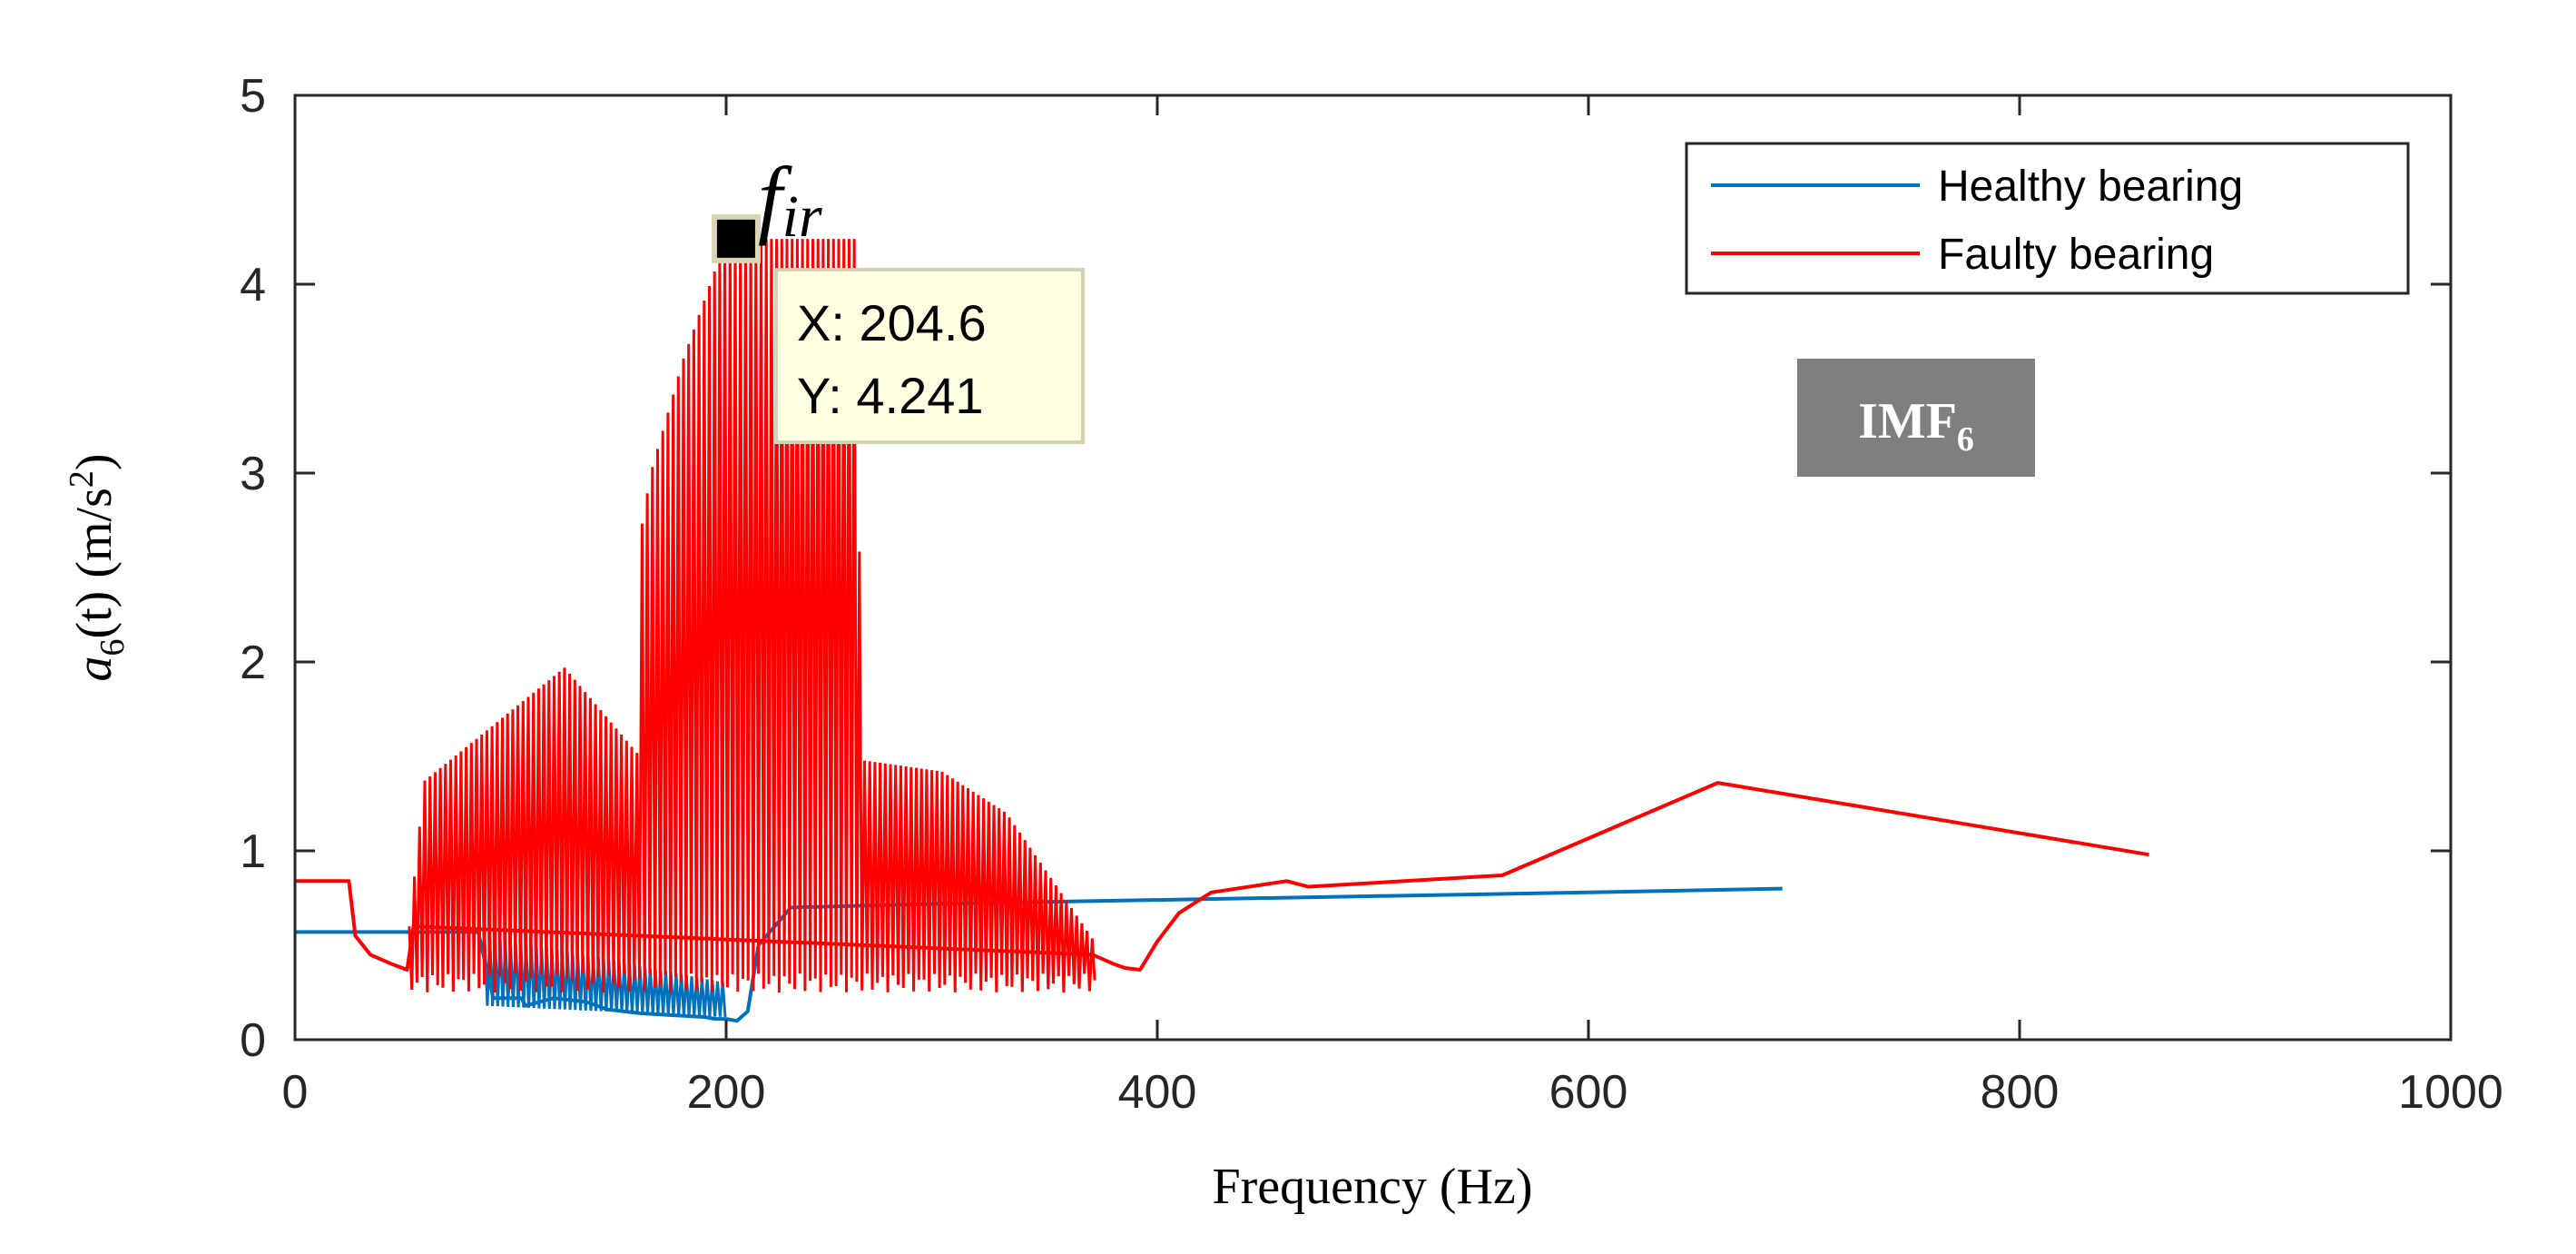  I want to click on y-axis-label: a6(t) (m/s2), so click(97, 567).